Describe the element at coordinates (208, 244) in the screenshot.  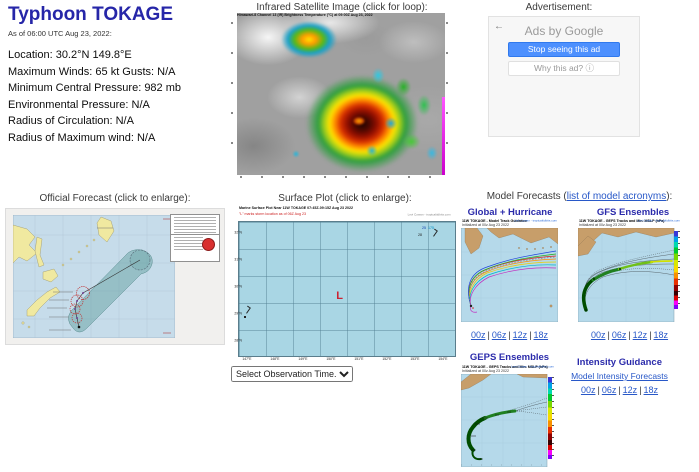
I see `typhoon-symbol` at that location.